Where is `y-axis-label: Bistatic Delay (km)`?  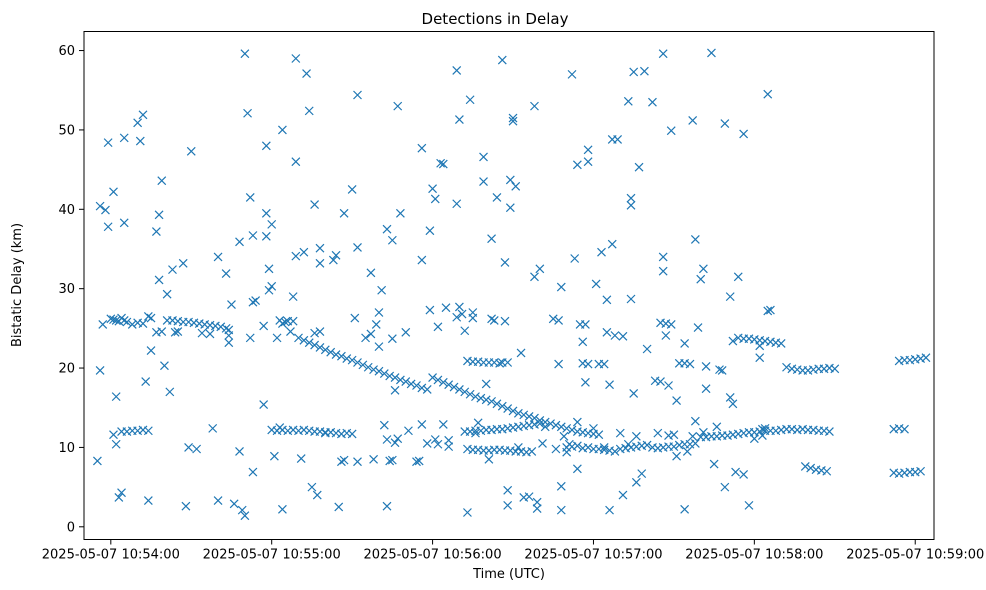 y-axis-label: Bistatic Delay (km) is located at coordinates (17, 285).